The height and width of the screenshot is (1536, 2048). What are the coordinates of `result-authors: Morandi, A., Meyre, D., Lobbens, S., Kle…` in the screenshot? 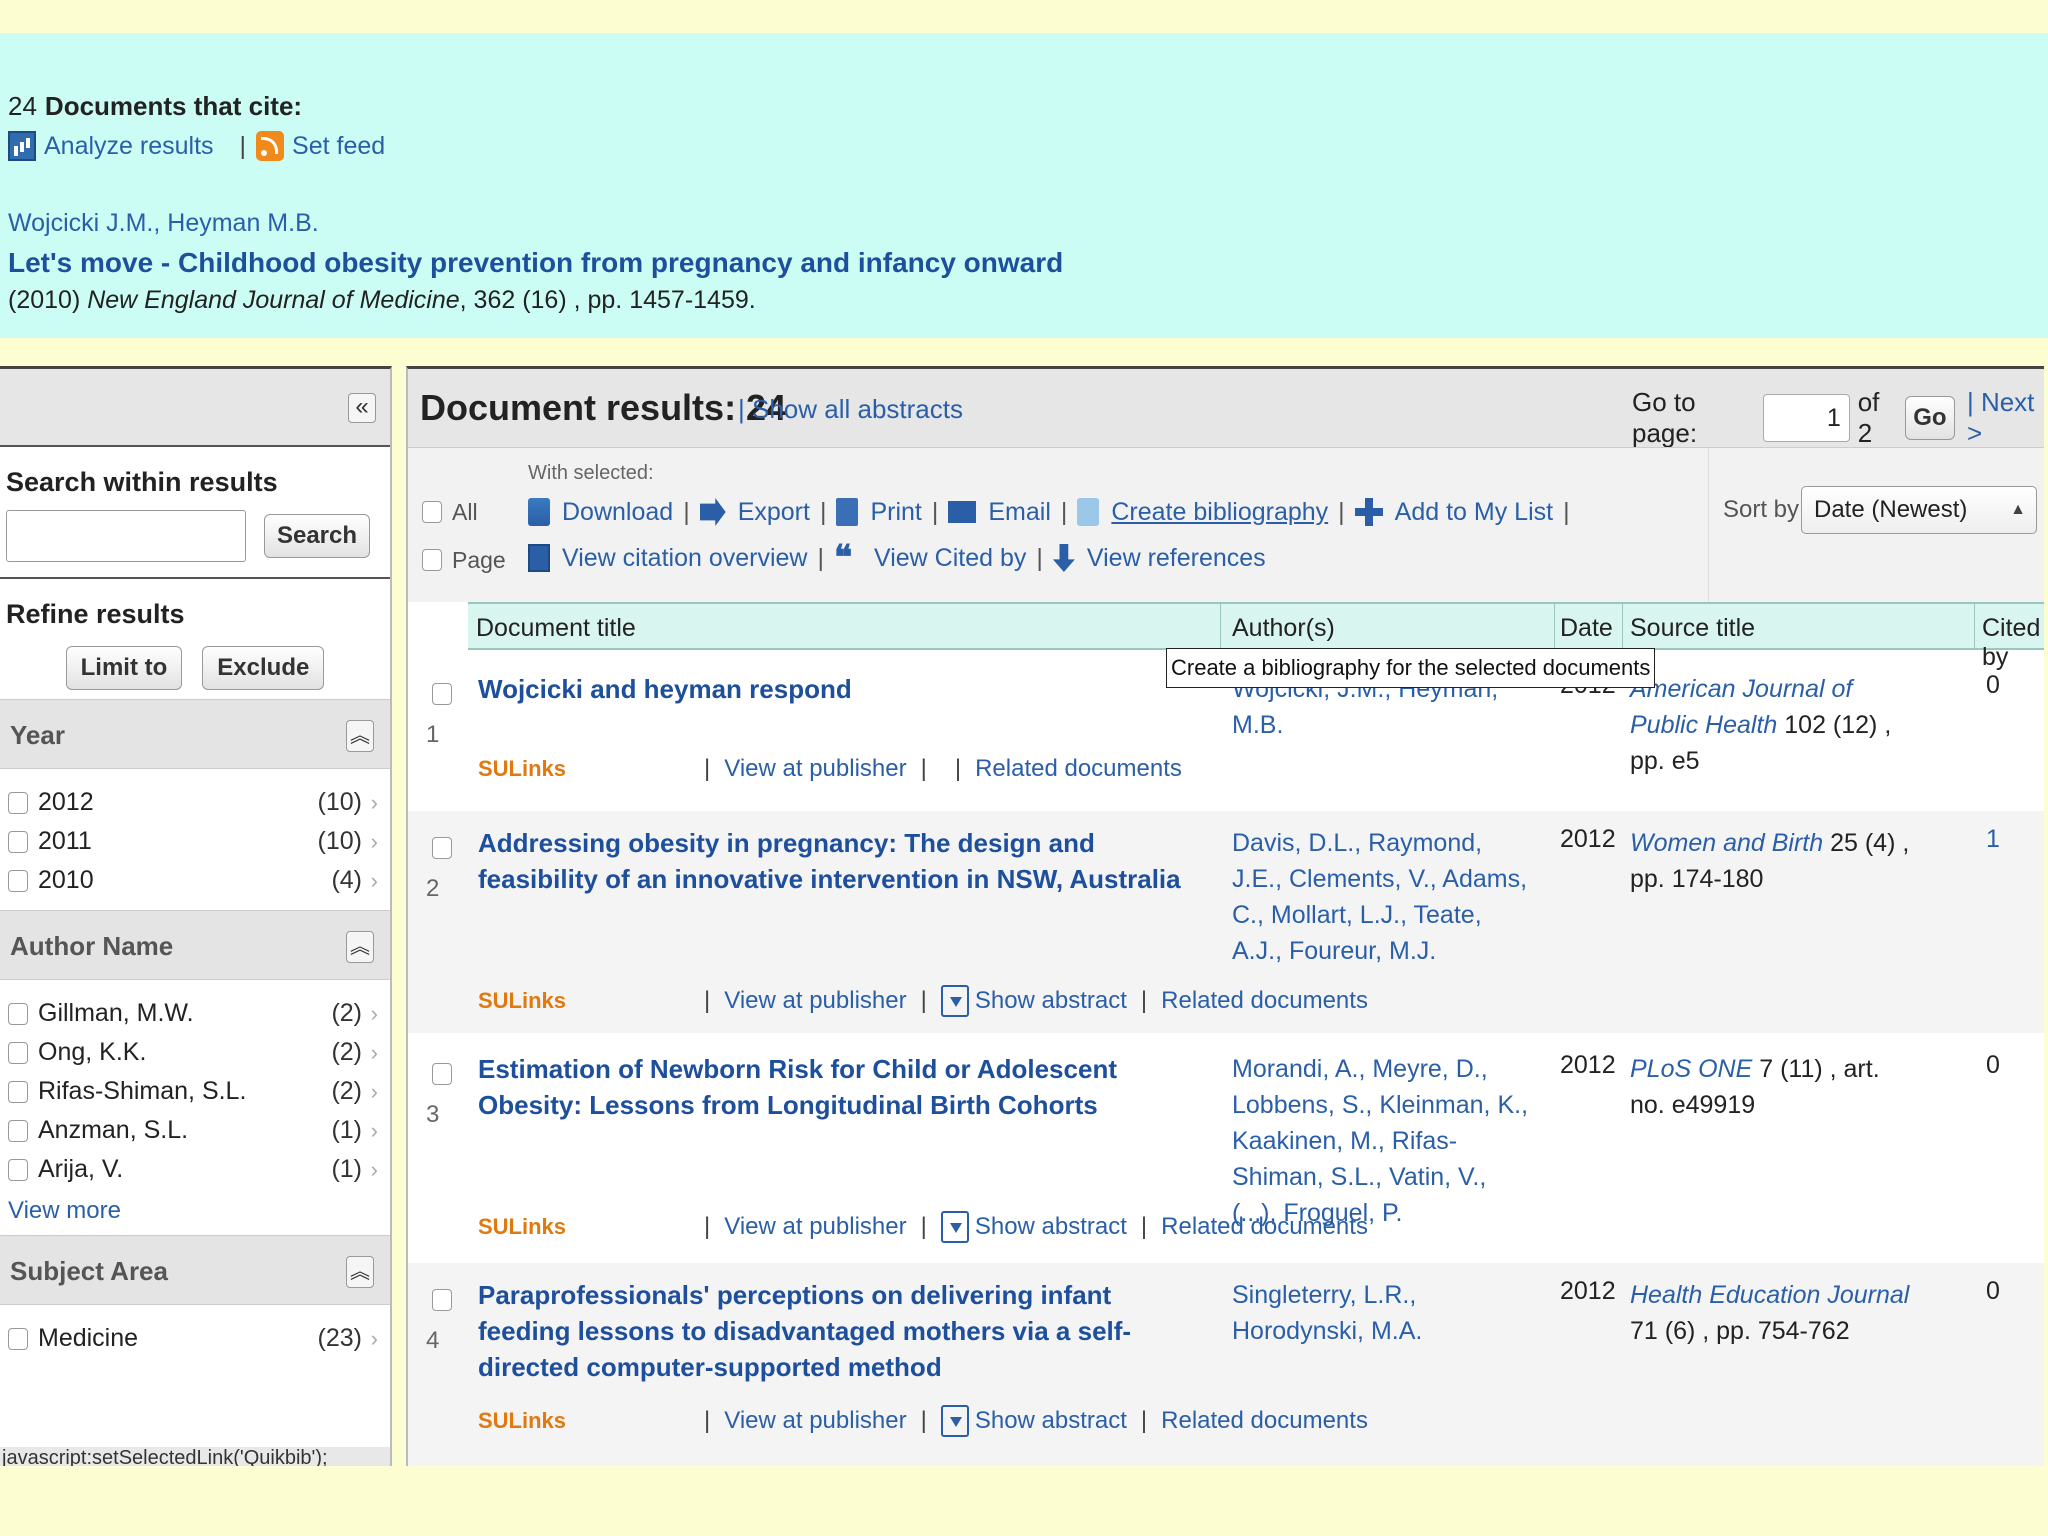 It's located at (1380, 1141).